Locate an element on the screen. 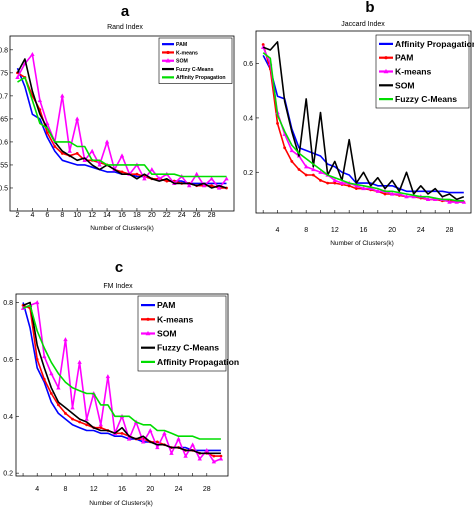 The height and width of the screenshot is (511, 474). legend-label: Affinity Propagation is located at coordinates (201, 78).